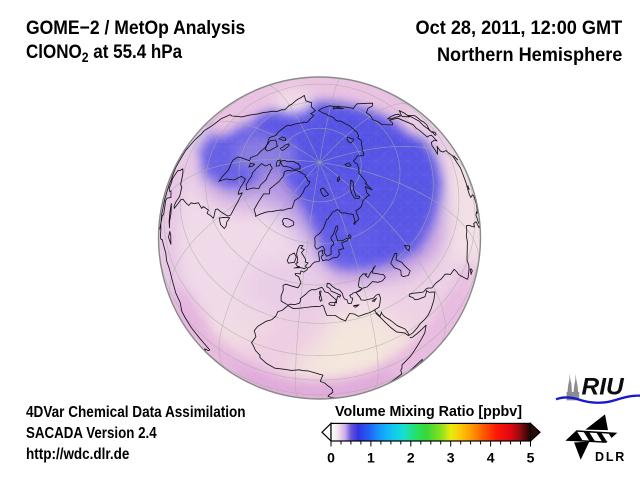  I want to click on svg-text: DLR, so click(610, 457).